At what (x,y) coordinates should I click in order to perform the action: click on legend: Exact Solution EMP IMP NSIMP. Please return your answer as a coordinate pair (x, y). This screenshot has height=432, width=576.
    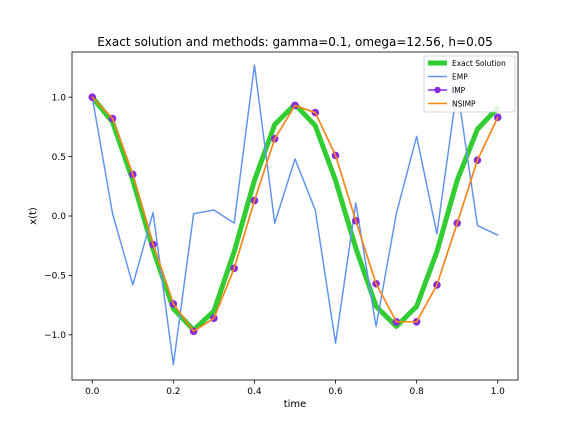
    Looking at the image, I should click on (469, 84).